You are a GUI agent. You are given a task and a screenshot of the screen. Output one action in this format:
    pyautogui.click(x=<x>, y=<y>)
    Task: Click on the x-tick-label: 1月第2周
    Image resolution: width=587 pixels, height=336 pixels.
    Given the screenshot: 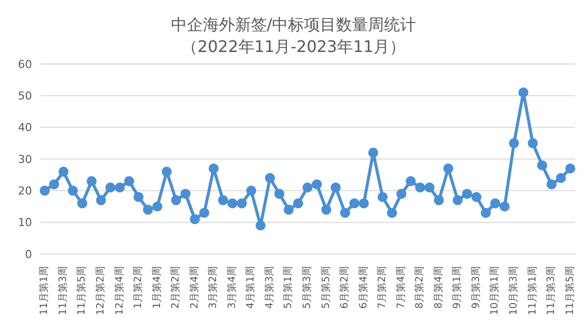 What is the action you would take?
    pyautogui.click(x=138, y=287)
    